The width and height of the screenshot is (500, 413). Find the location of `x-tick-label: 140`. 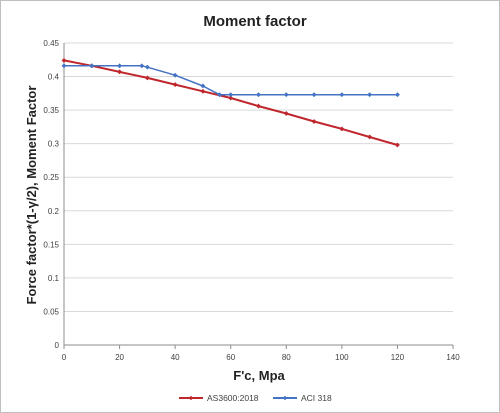

x-tick-label: 140 is located at coordinates (453, 357).